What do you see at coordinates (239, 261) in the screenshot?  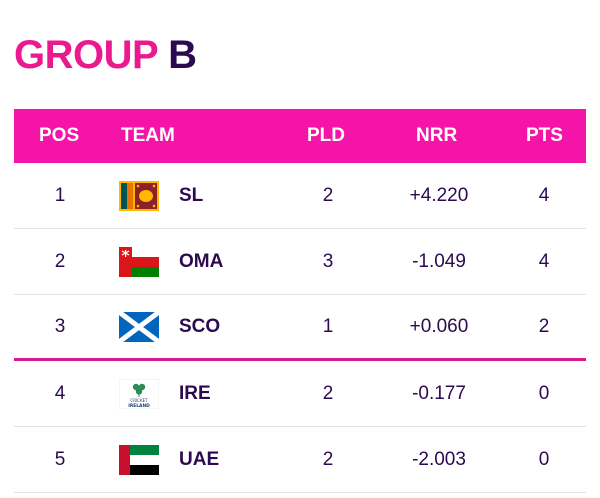 I see `team-cell: OMA` at bounding box center [239, 261].